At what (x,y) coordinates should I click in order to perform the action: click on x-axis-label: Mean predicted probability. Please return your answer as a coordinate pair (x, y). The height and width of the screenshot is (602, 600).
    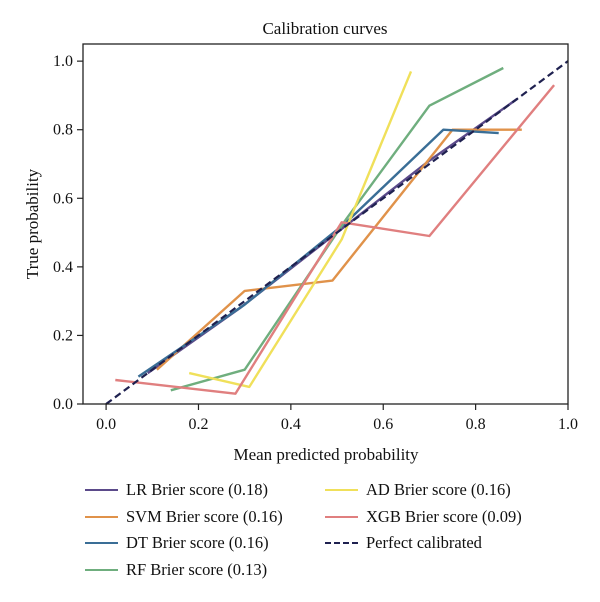
    Looking at the image, I should click on (326, 454).